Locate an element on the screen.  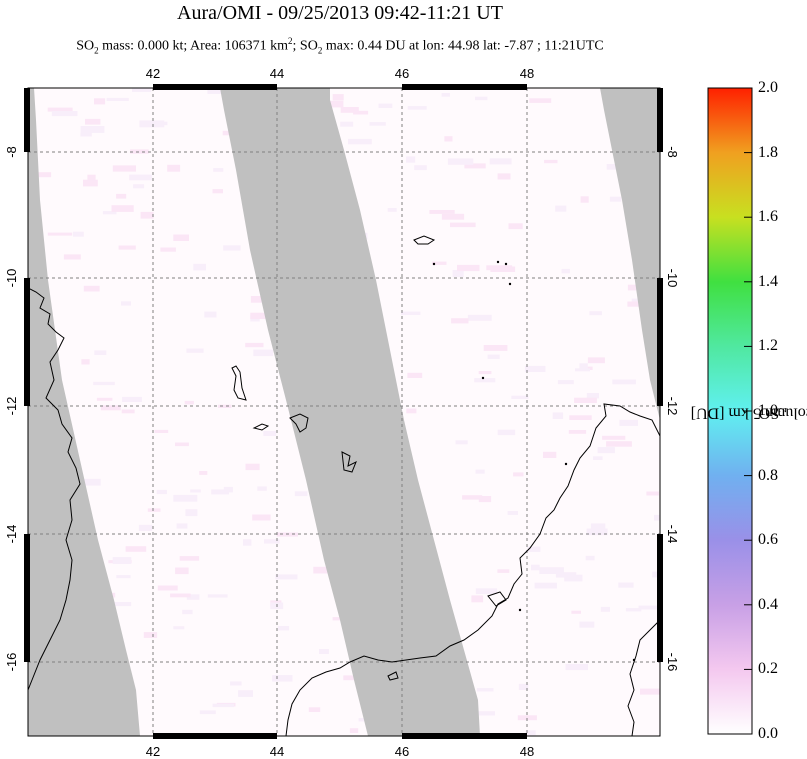
small-islands is located at coordinates (534, 461).